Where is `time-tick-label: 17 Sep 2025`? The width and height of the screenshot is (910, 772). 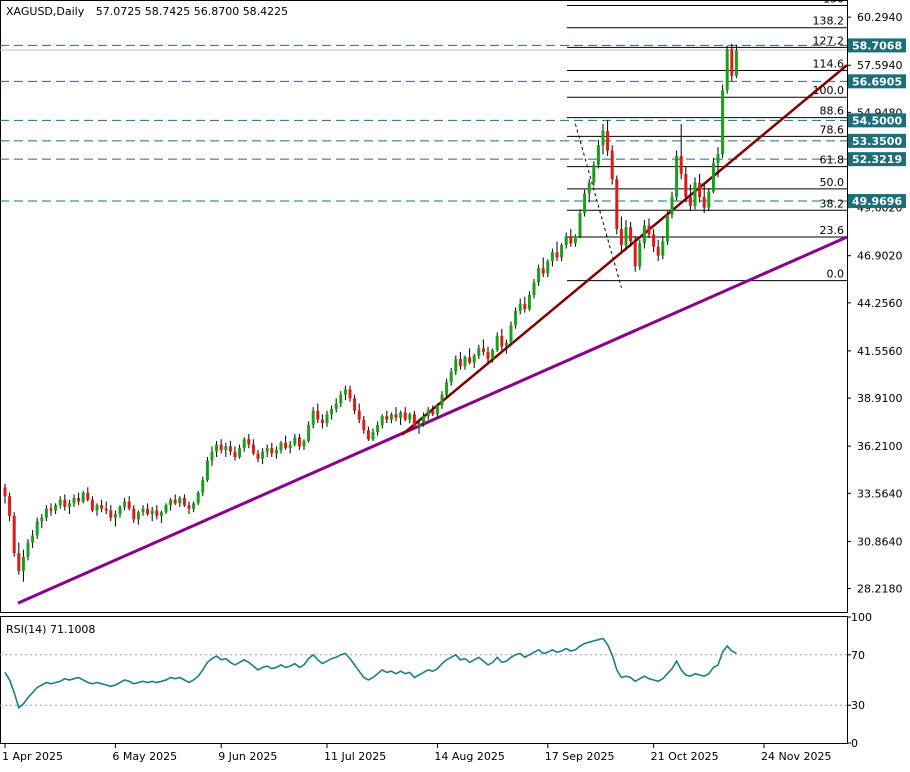 time-tick-label: 17 Sep 2025 is located at coordinates (580, 756).